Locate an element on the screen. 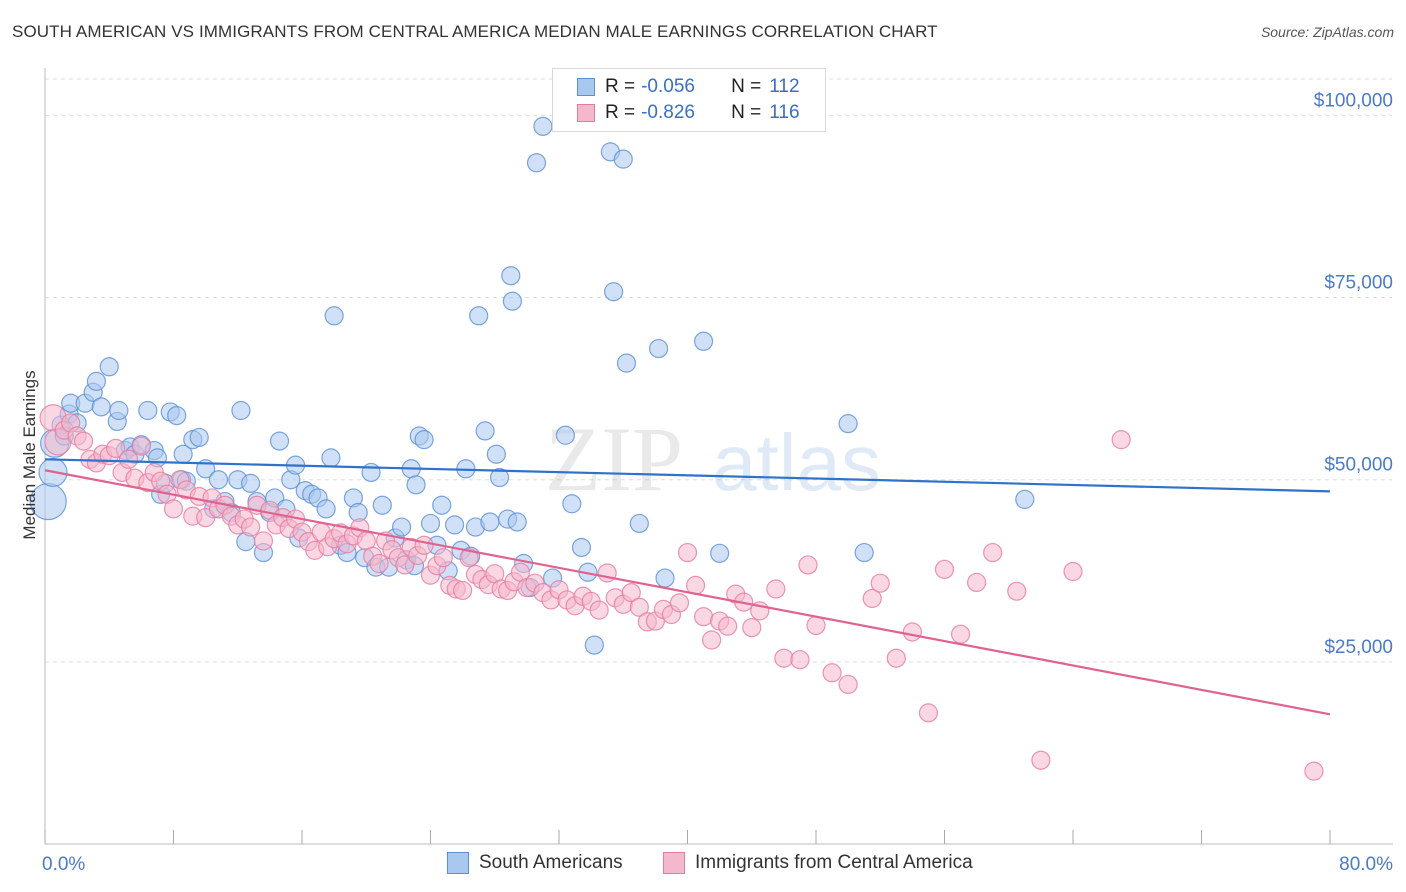 The width and height of the screenshot is (1406, 892). legend-item-south-americans: South Americans is located at coordinates (535, 863).